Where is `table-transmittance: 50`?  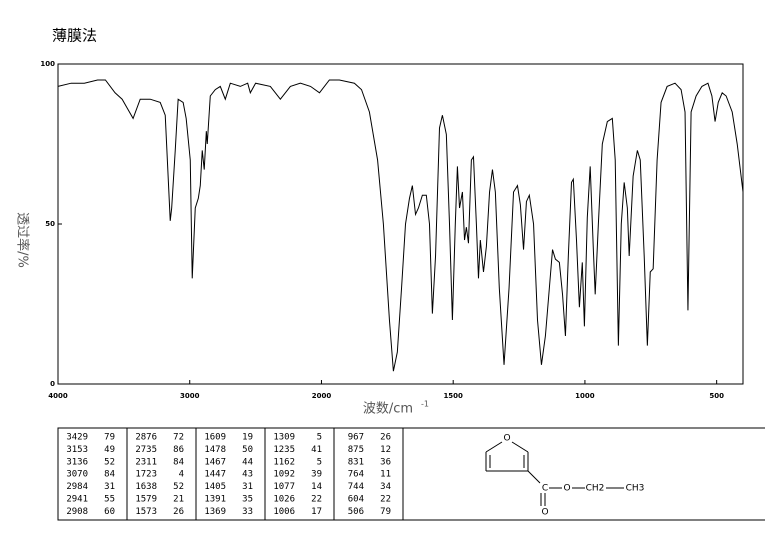
table-transmittance: 50 is located at coordinates (247, 450).